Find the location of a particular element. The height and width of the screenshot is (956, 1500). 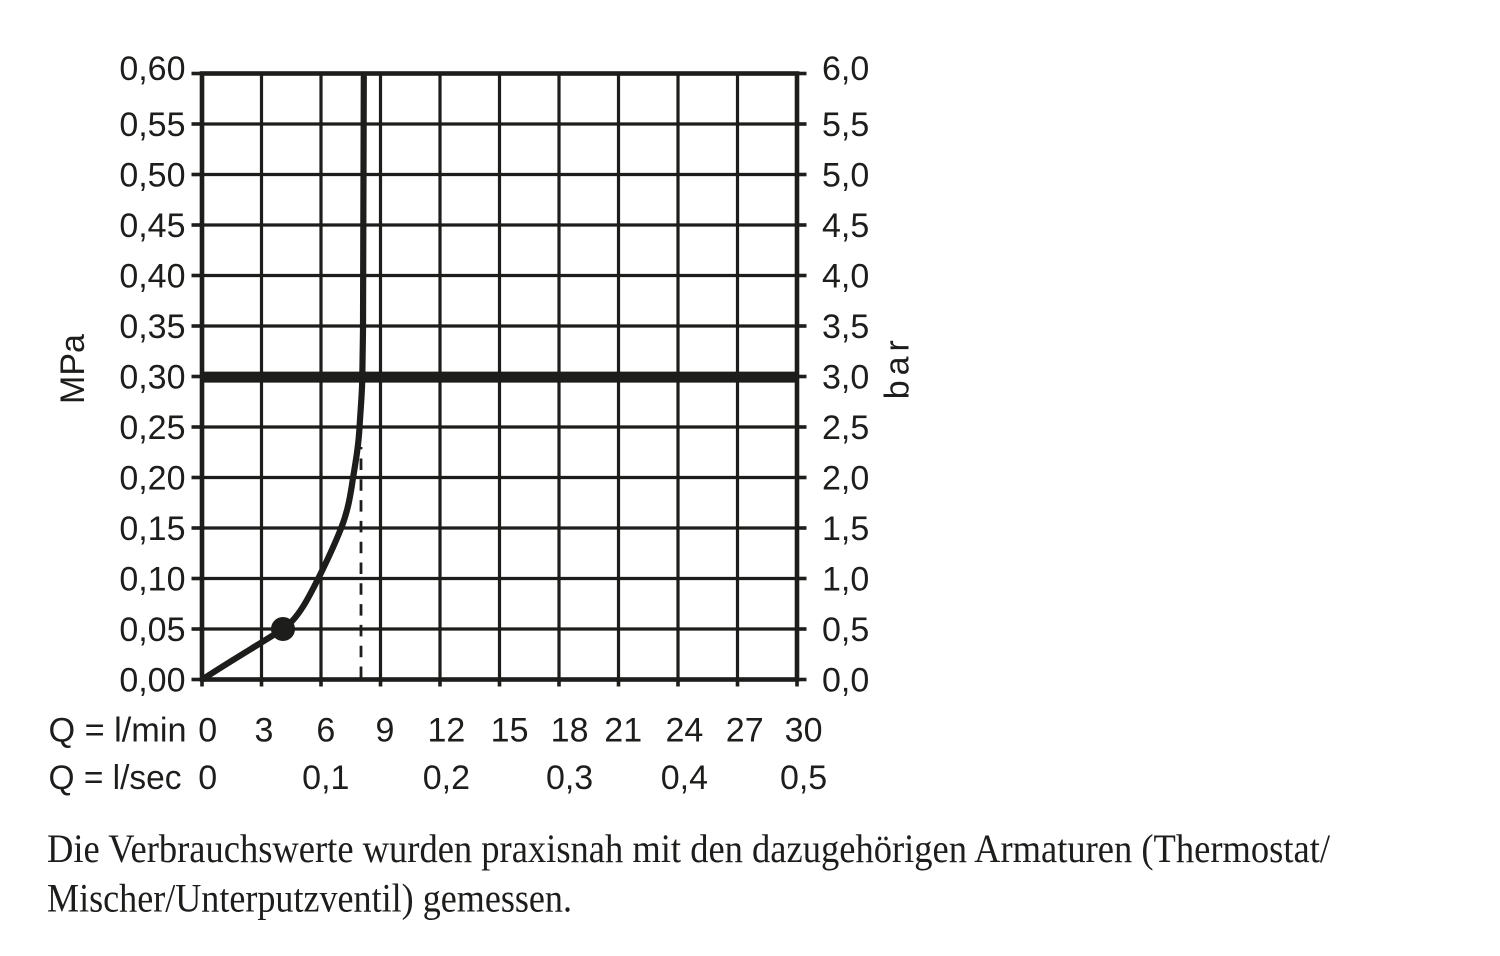

svg-text: 0,45 is located at coordinates (152, 226).